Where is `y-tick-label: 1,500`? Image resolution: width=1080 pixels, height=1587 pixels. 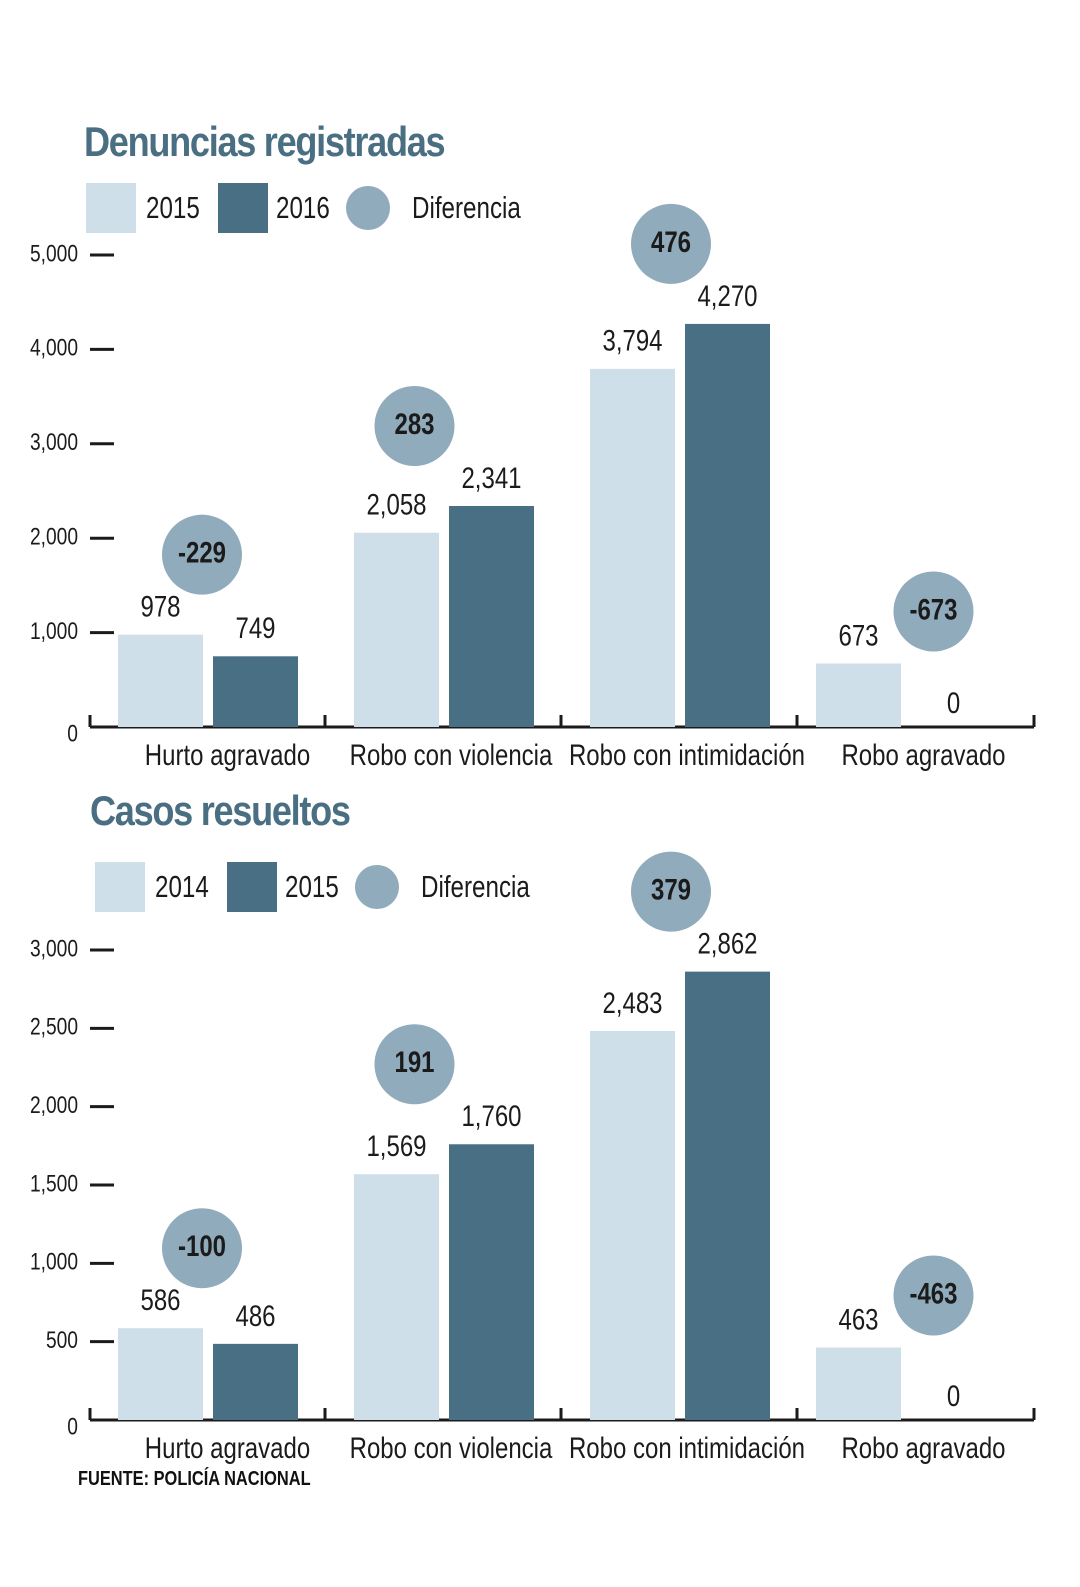 y-tick-label: 1,500 is located at coordinates (54, 1183).